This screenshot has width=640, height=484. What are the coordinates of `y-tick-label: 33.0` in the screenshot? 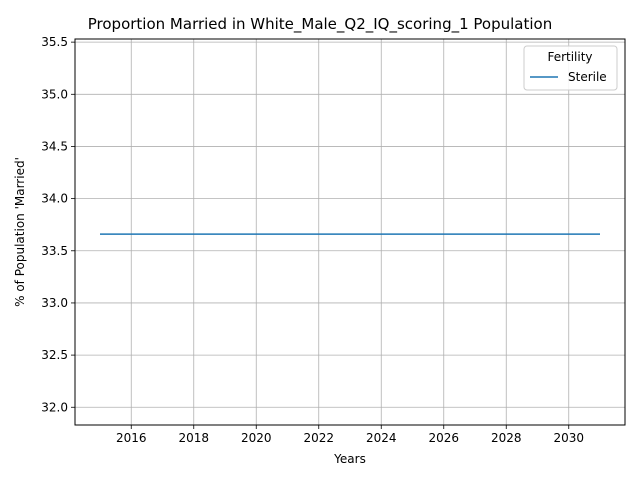 It's located at (54, 303).